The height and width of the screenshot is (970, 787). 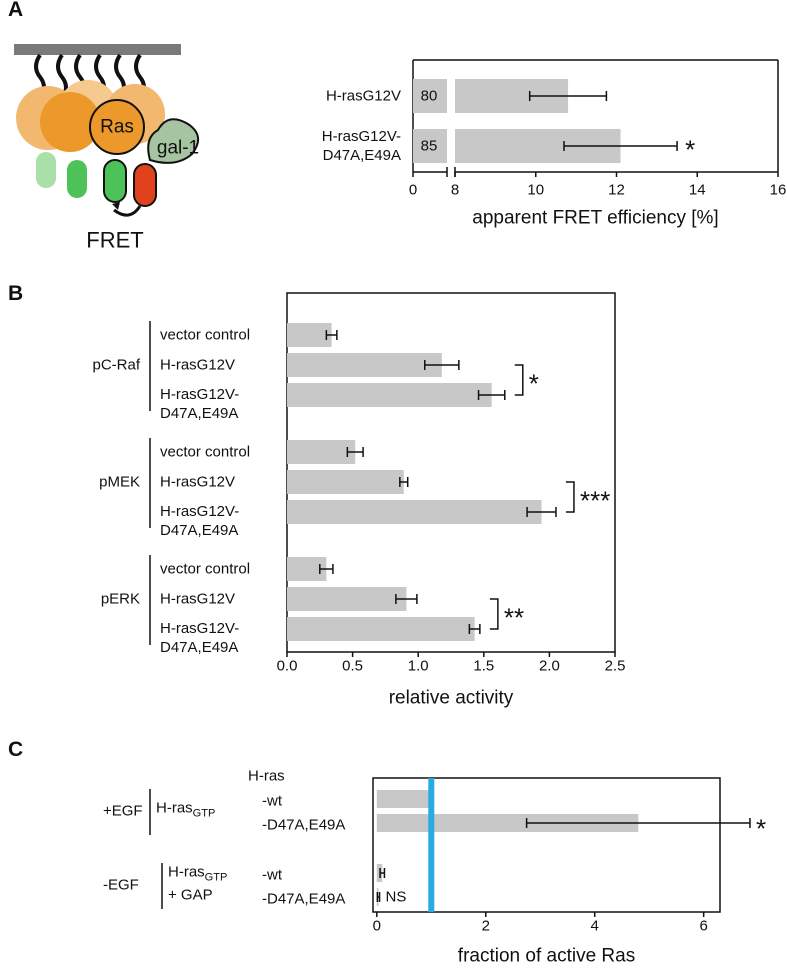 I want to click on panel-label: B, so click(x=16, y=293).